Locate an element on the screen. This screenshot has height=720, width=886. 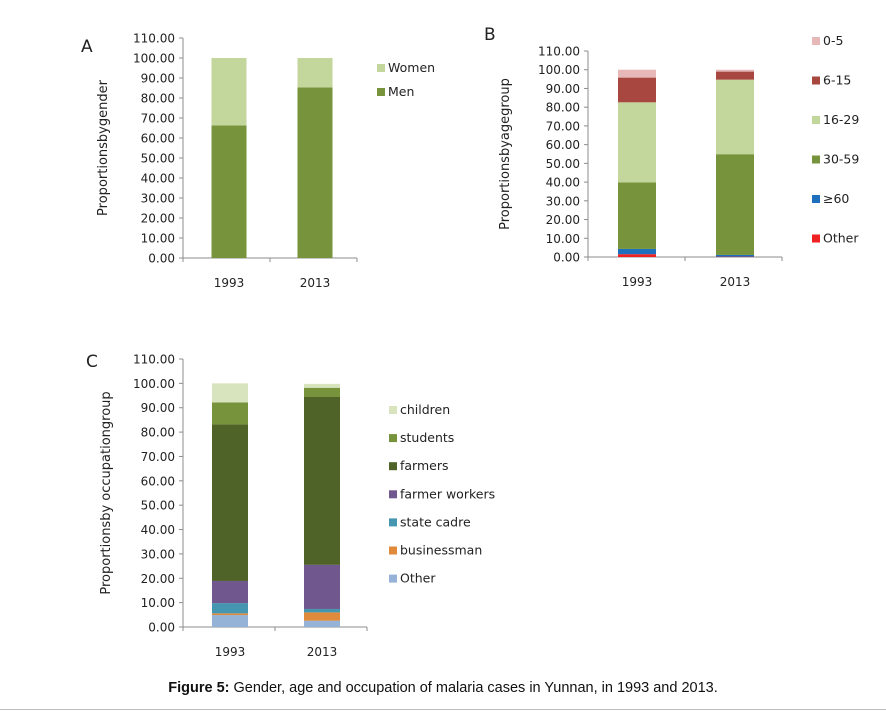
legend-label: businessman is located at coordinates (441, 550).